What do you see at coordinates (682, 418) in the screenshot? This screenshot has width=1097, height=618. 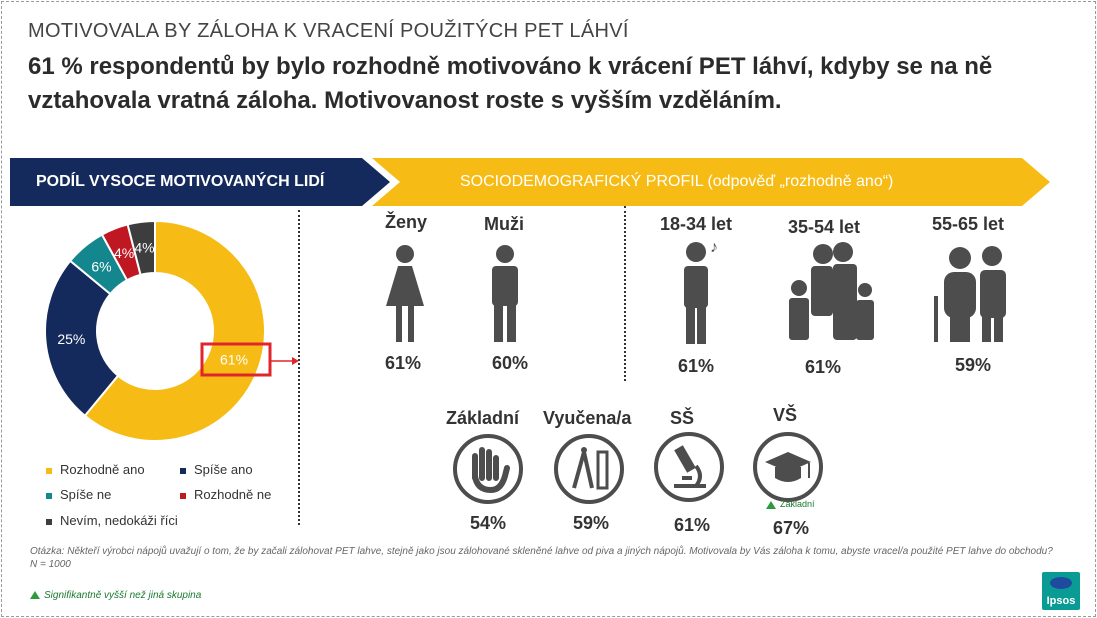 I see `education-label-secondary: SŠ` at bounding box center [682, 418].